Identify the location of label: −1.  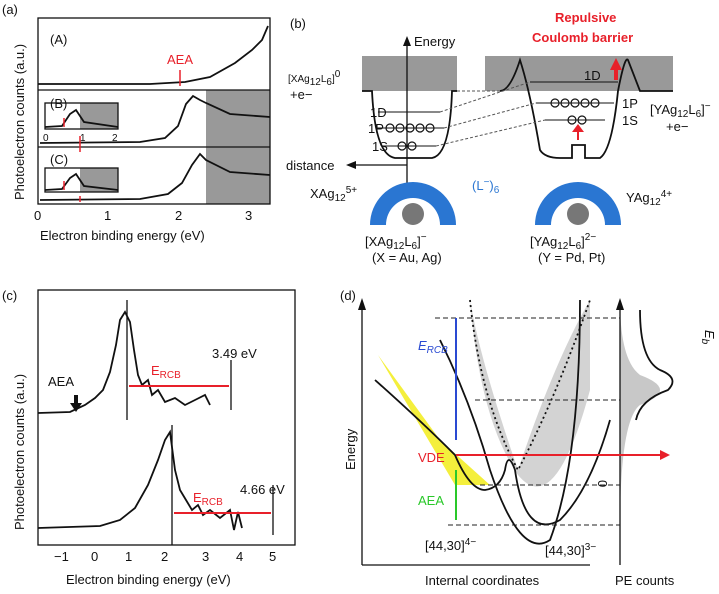
(61, 556).